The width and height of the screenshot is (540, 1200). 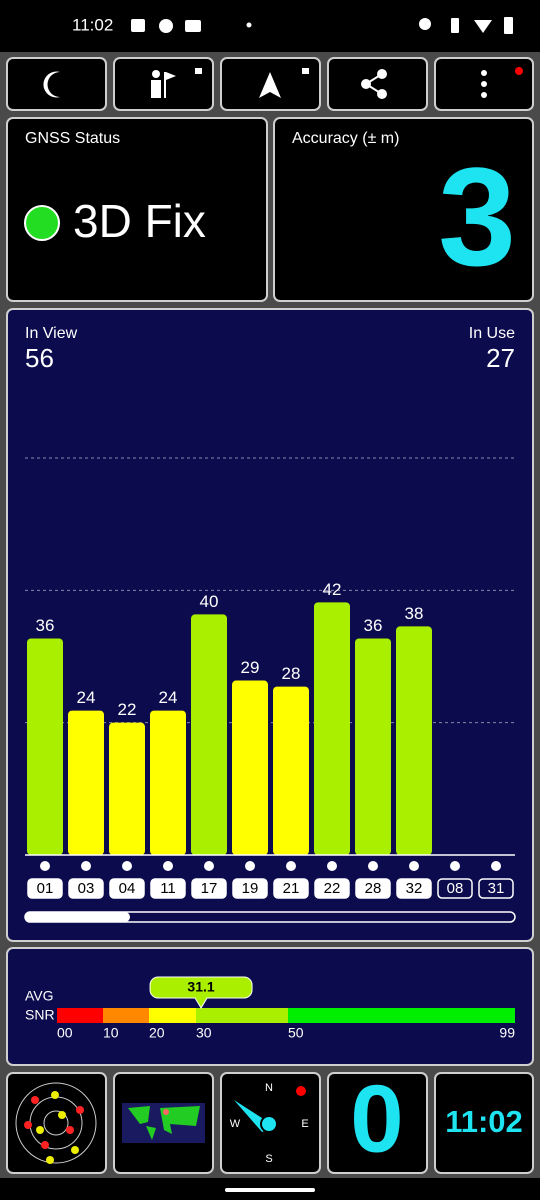 I want to click on prn-label: 01, so click(x=45, y=888).